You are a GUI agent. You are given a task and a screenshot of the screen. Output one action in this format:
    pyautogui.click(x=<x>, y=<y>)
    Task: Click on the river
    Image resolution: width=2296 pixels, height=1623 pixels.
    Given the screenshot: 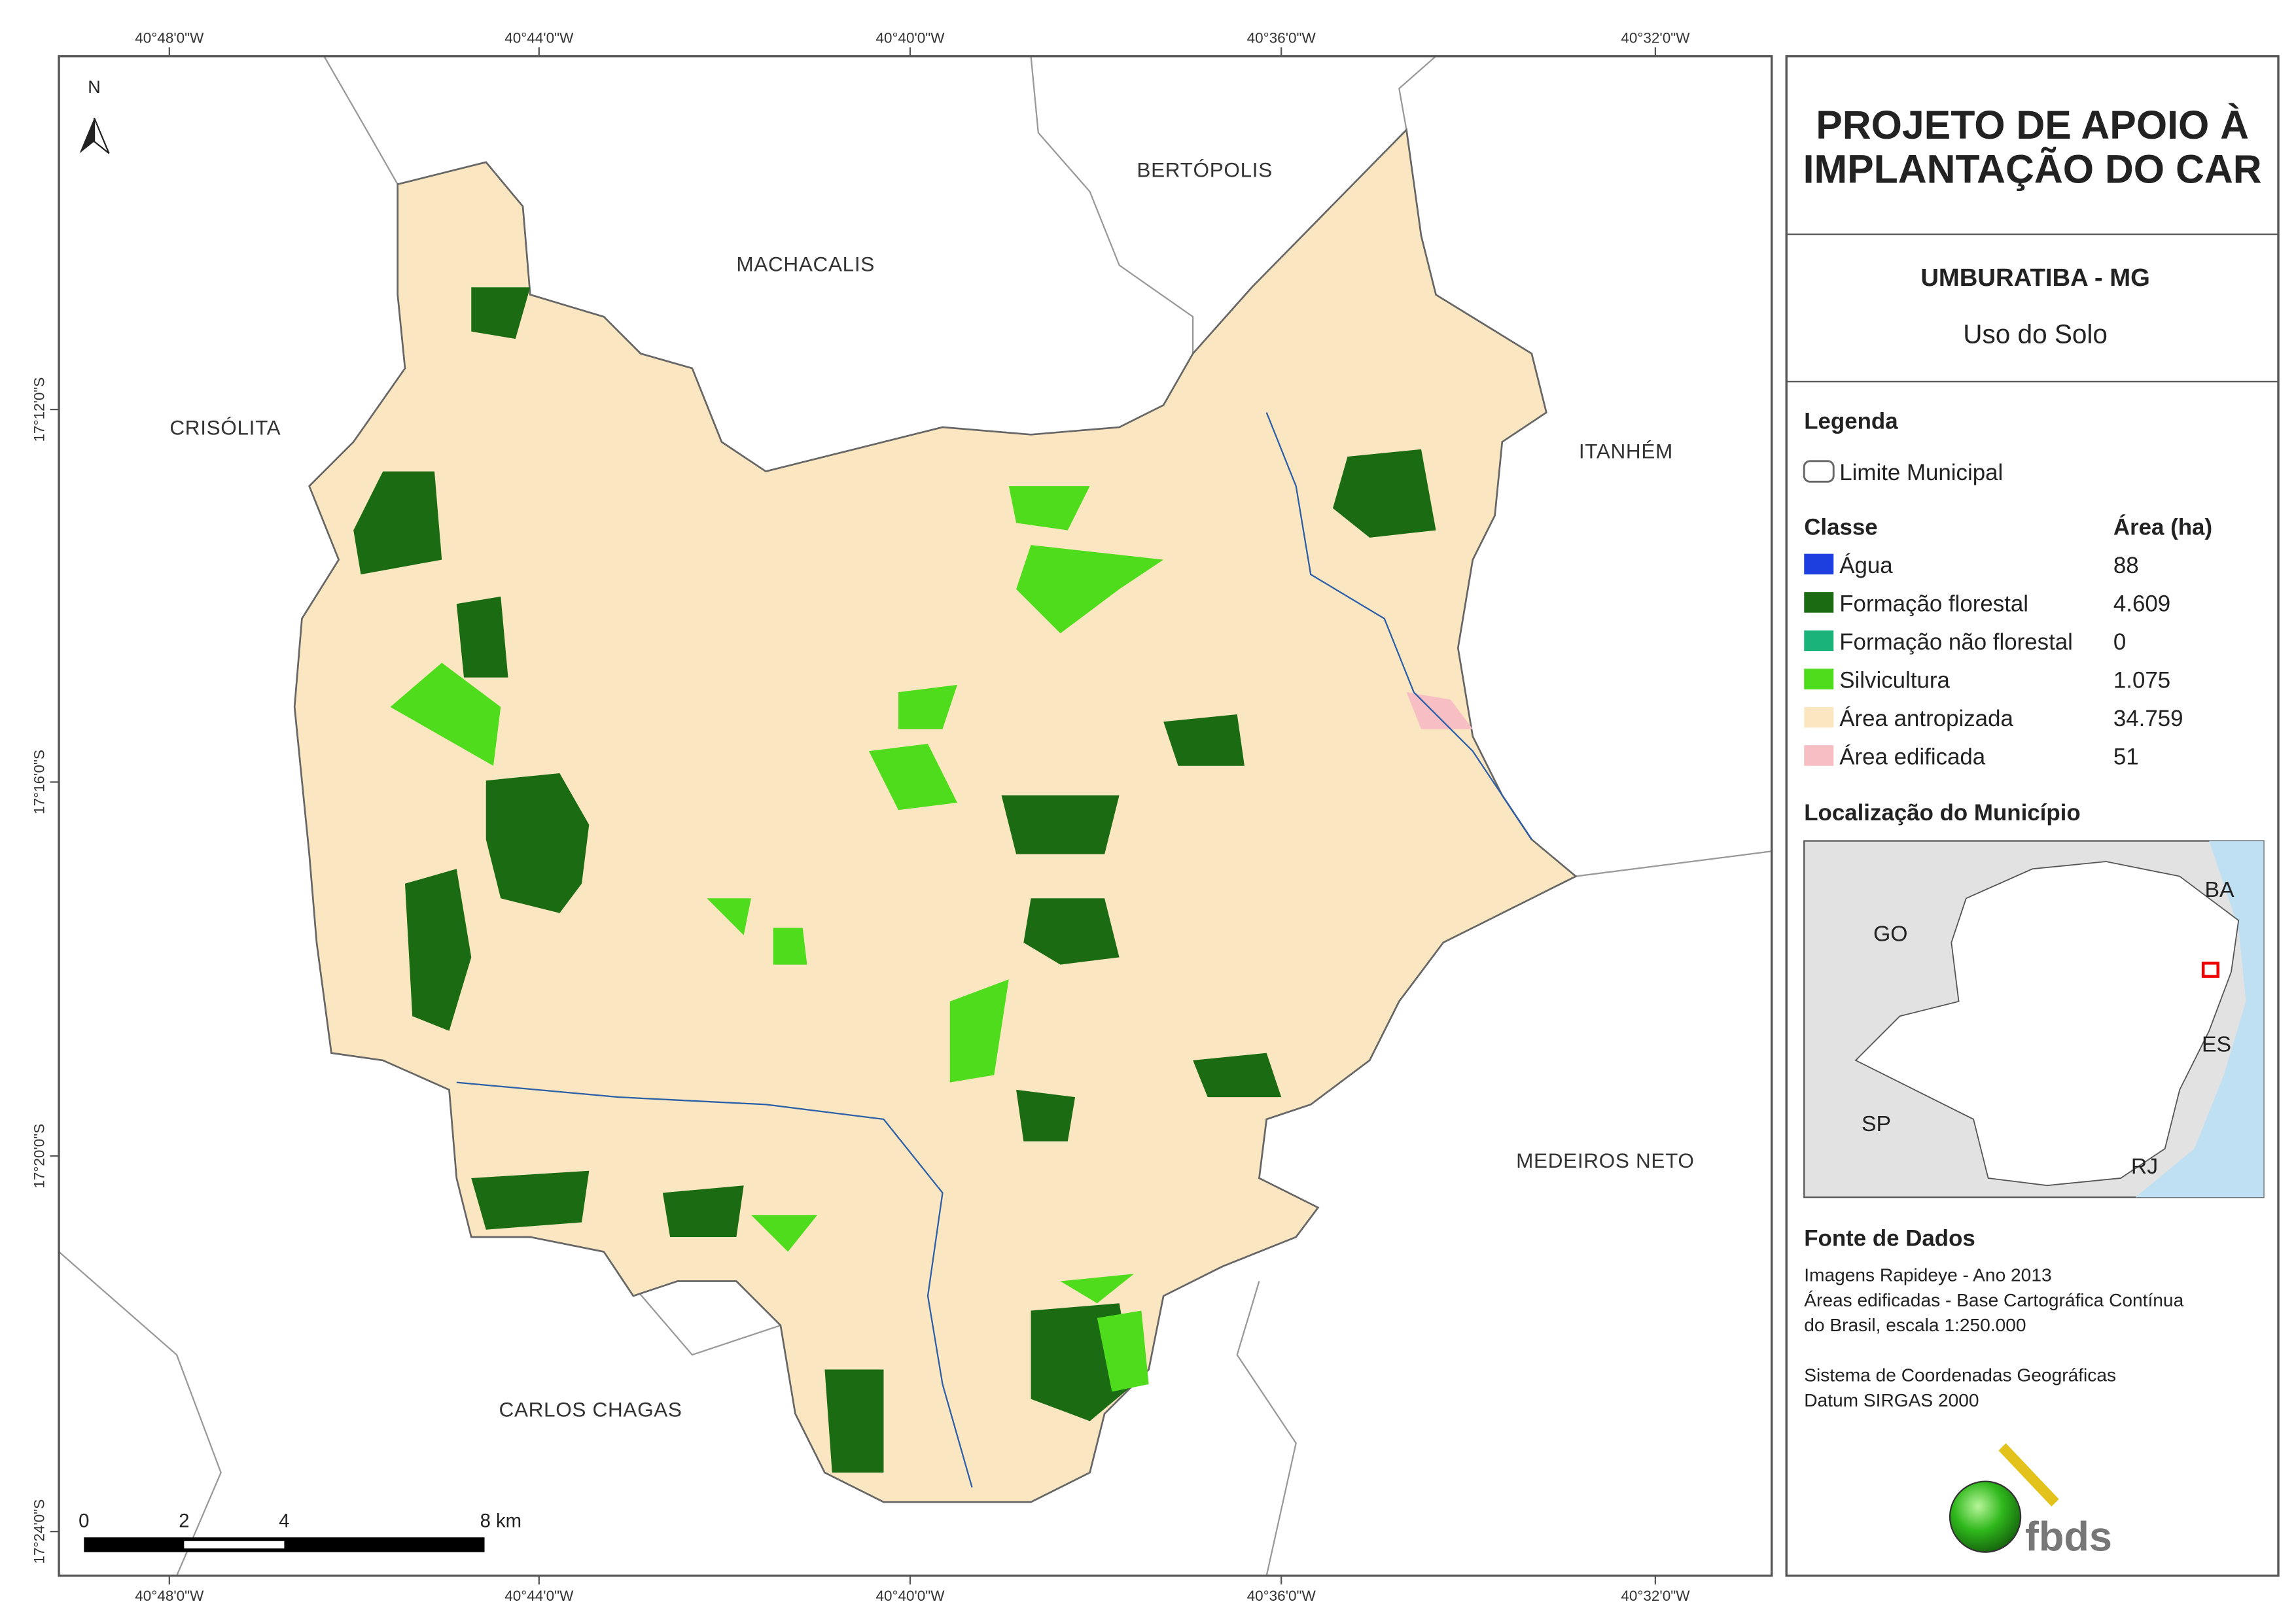 What is the action you would take?
    pyautogui.click(x=1398, y=626)
    